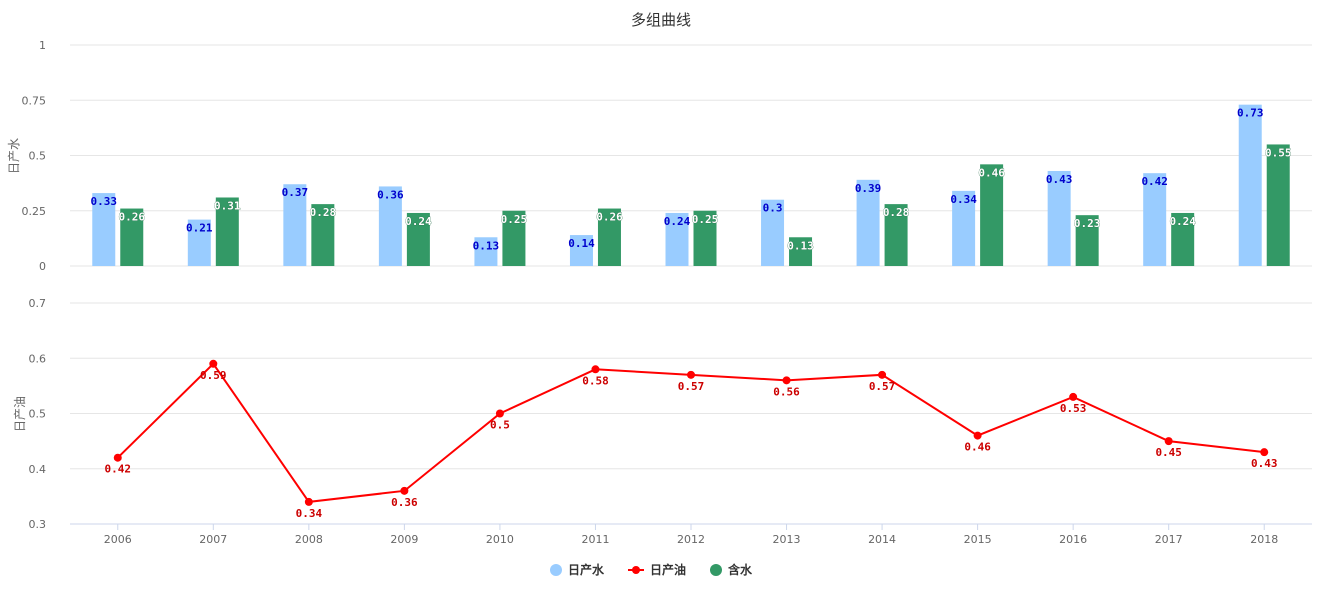  Describe the element at coordinates (1278, 152) in the screenshot. I see `bar-value-label: 0.55` at that location.